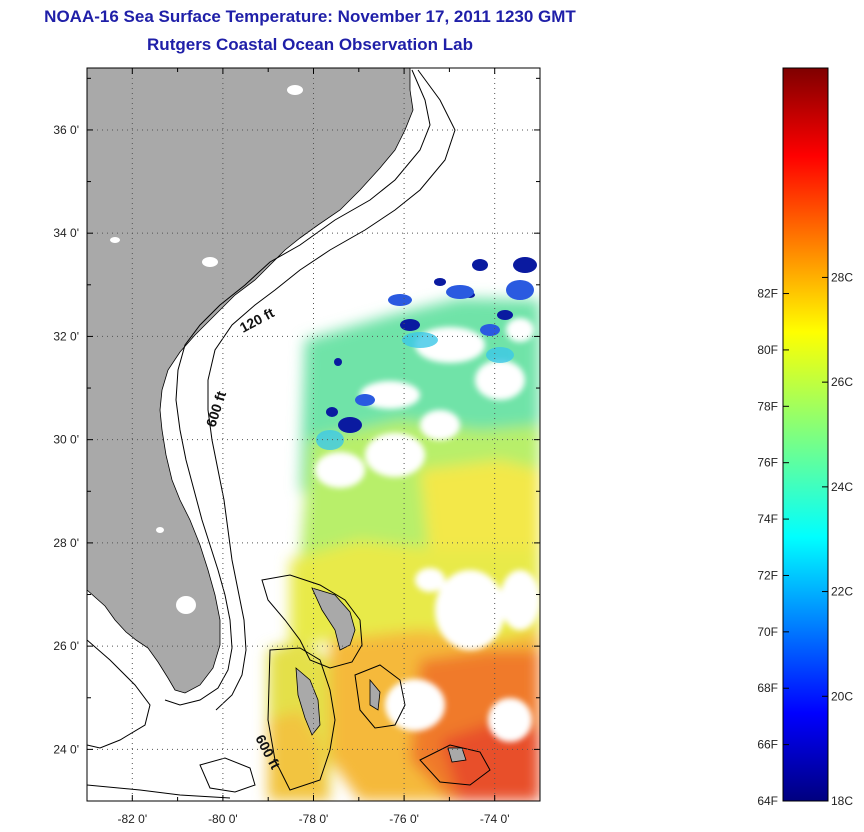  I want to click on colorbar-f-label: 70F, so click(767, 632).